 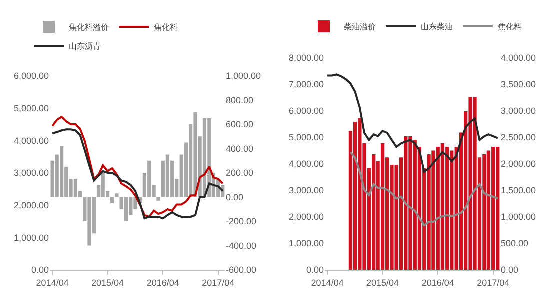 I want to click on y2-tick-label: 800.00, so click(x=240, y=100).